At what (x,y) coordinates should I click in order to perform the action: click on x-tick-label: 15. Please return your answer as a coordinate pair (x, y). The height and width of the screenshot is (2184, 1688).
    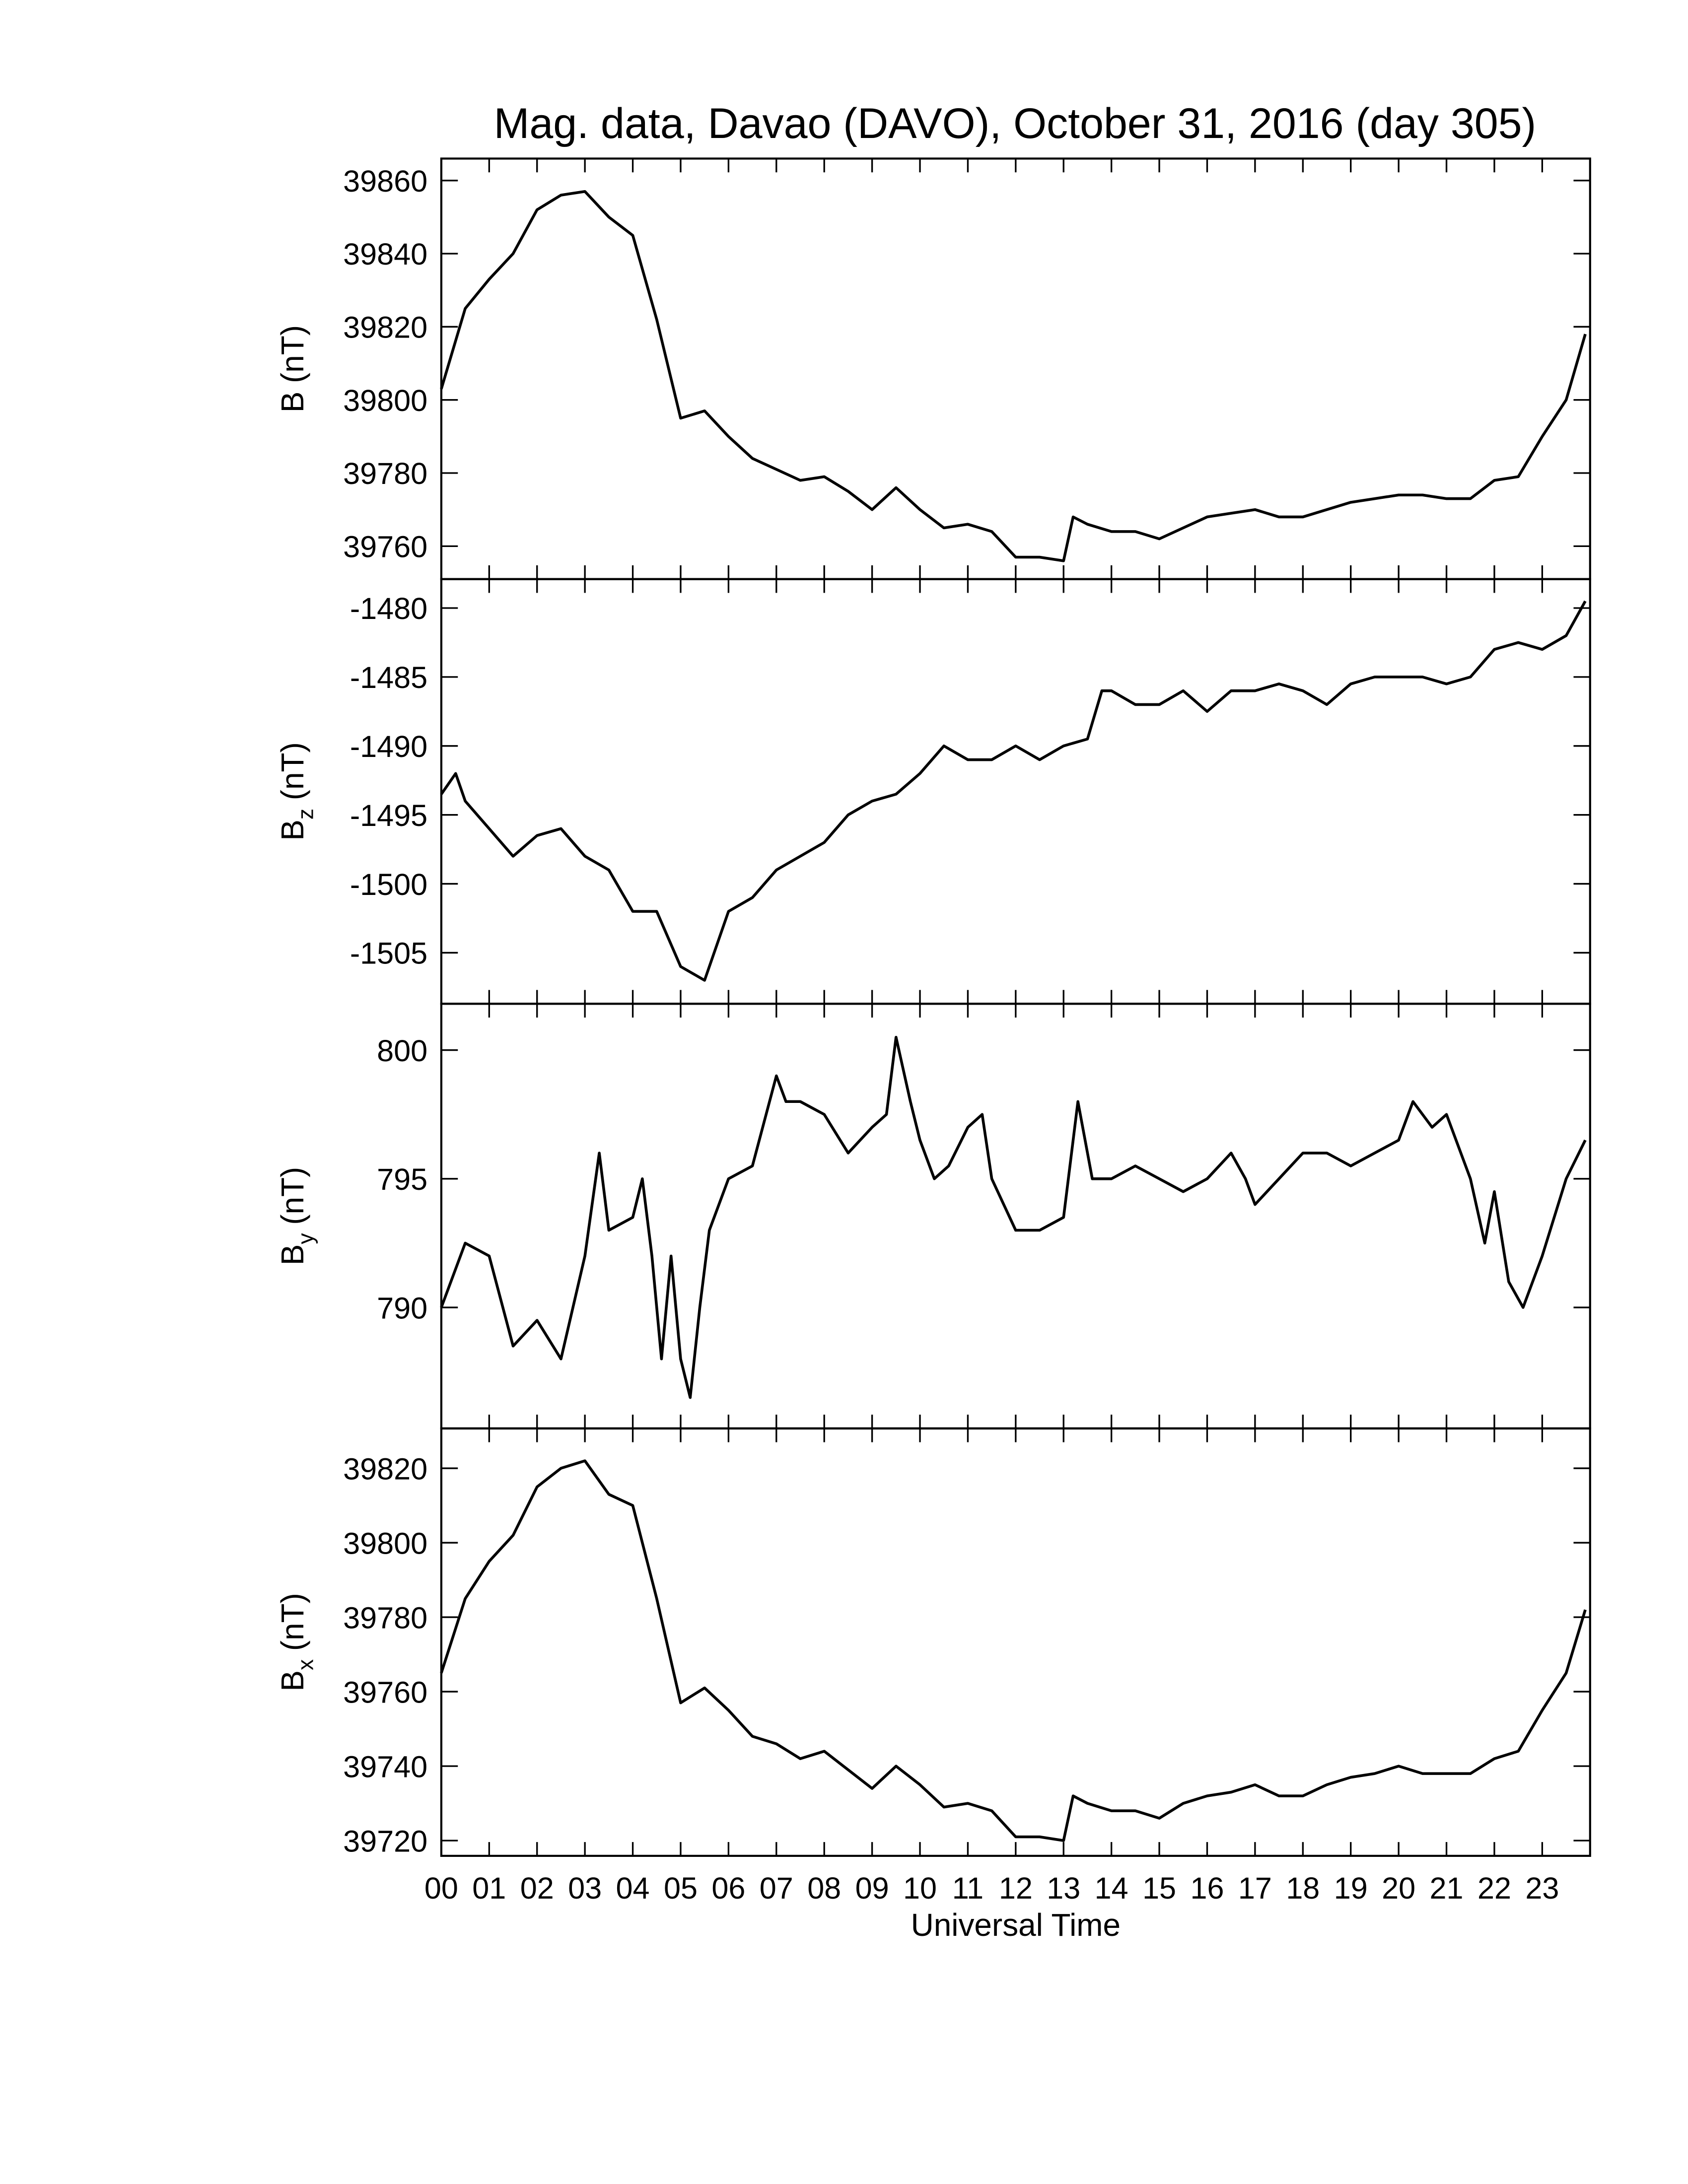
    Looking at the image, I should click on (1159, 1888).